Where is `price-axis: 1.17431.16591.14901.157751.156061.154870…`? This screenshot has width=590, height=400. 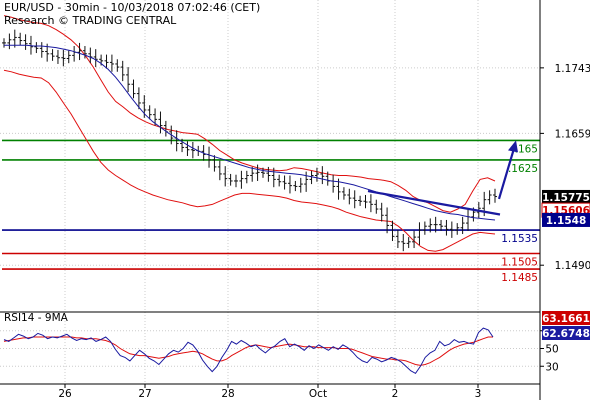 price-axis: 1.17431.16591.14901.157751.156061.154870… is located at coordinates (565, 218).